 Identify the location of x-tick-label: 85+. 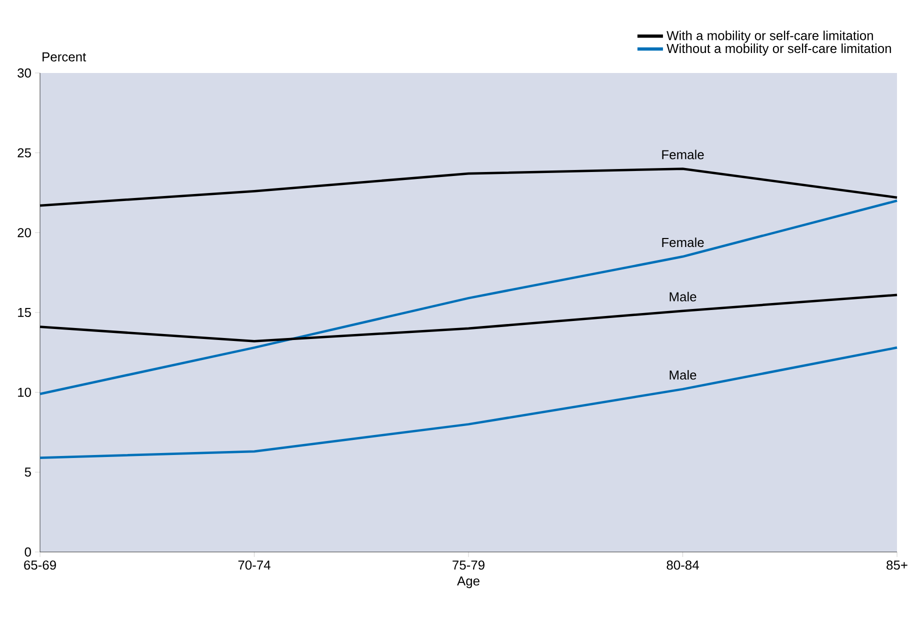
(897, 565).